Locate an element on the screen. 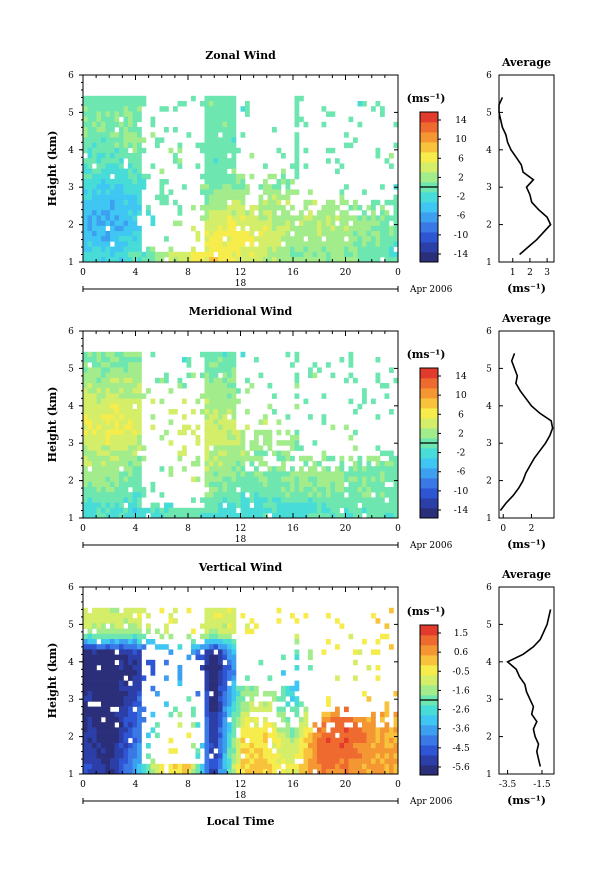  average-x-tick-label: 3 is located at coordinates (547, 273).